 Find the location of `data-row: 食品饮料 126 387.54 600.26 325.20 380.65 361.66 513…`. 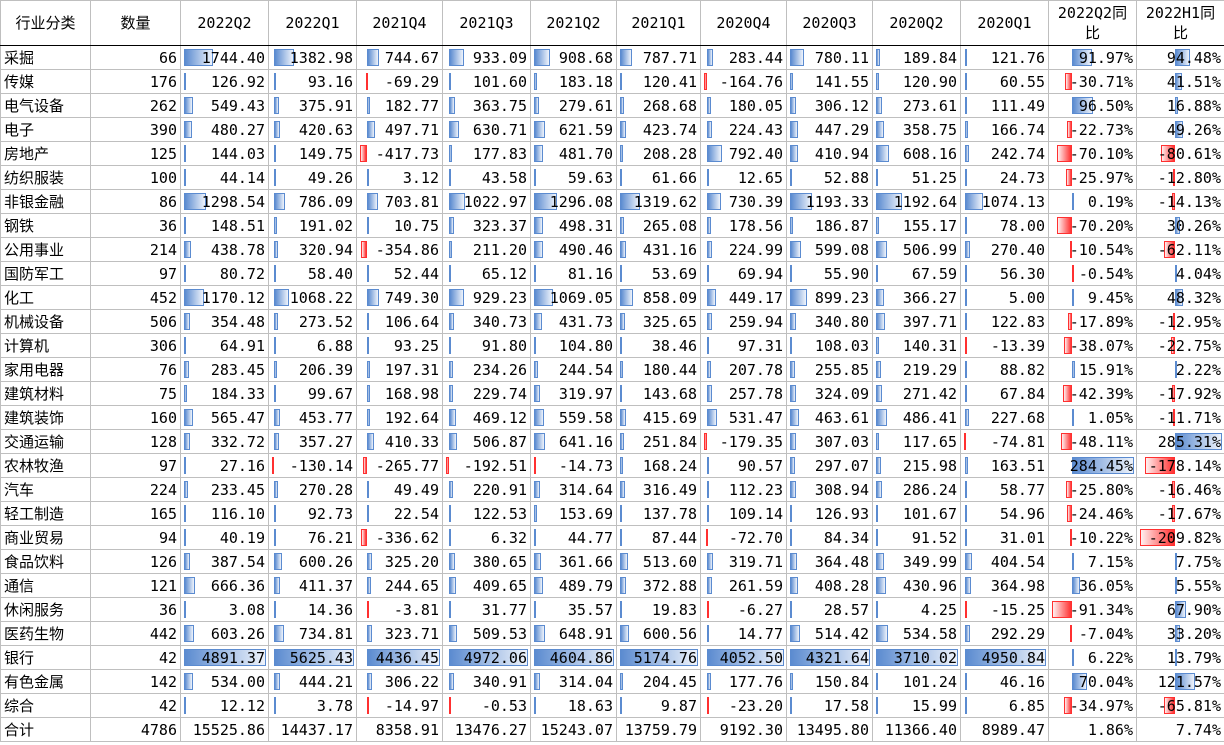

data-row: 食品饮料 126 387.54 600.26 325.20 380.65 361.66 513… is located at coordinates (612, 561).